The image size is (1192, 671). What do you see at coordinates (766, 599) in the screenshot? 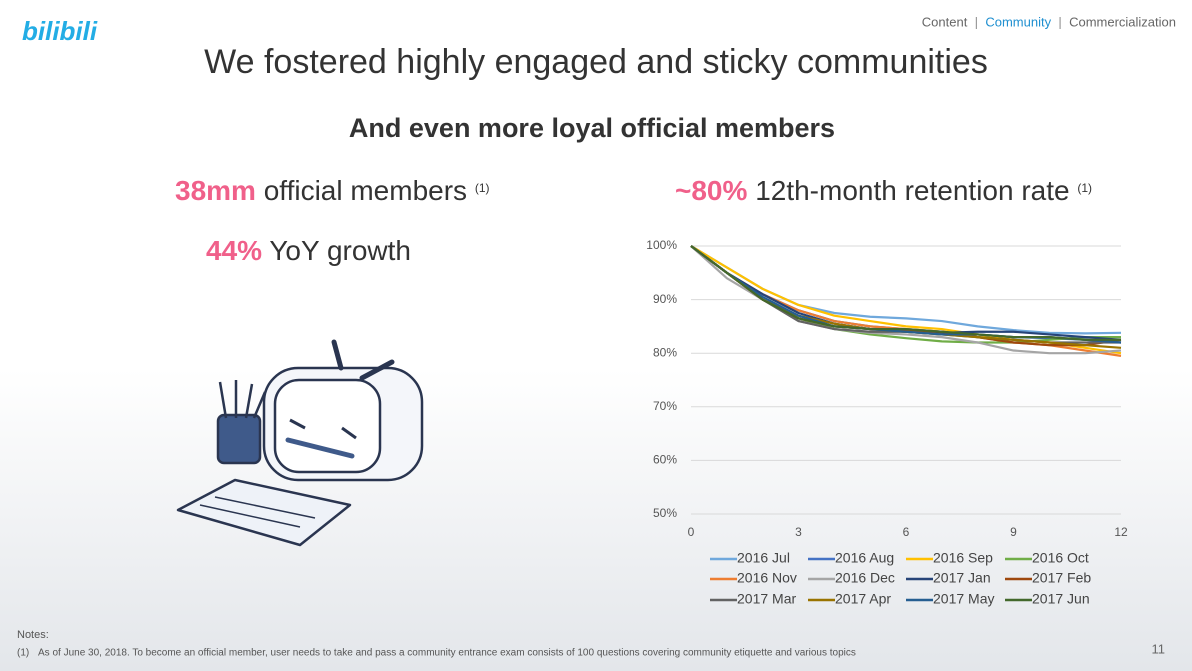
I see `legend-label: 2017 Mar` at bounding box center [766, 599].